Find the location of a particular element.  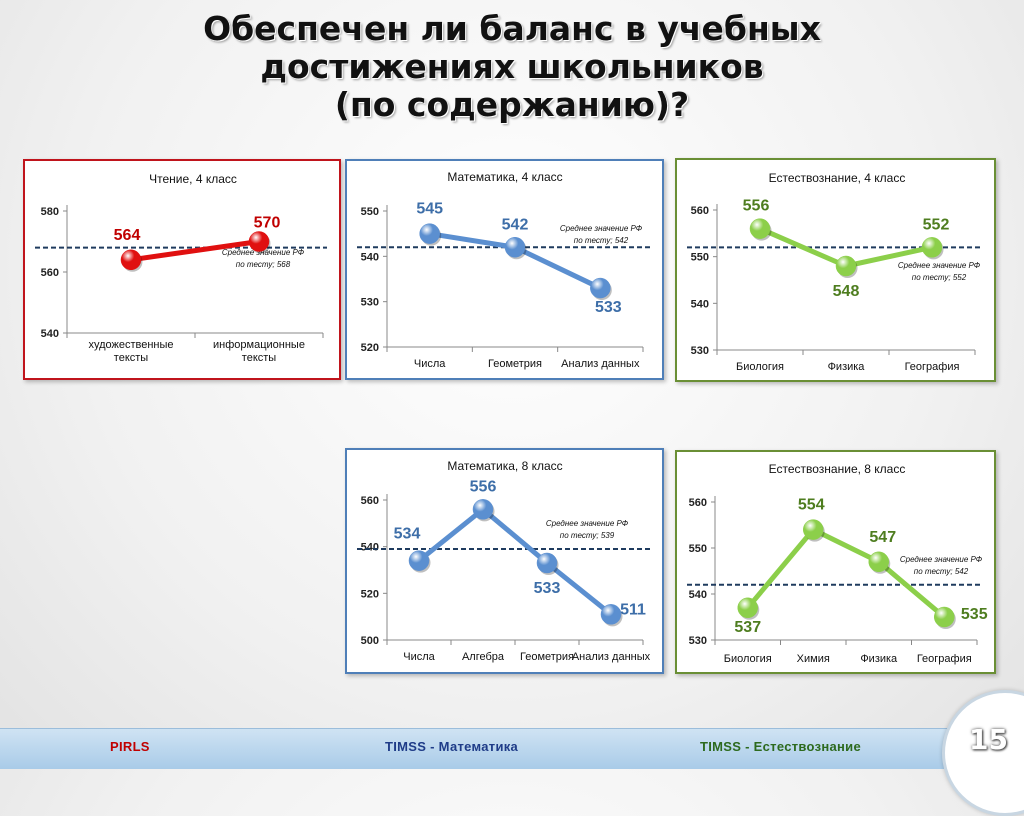

average-label: по тесту; 568 is located at coordinates (263, 264).